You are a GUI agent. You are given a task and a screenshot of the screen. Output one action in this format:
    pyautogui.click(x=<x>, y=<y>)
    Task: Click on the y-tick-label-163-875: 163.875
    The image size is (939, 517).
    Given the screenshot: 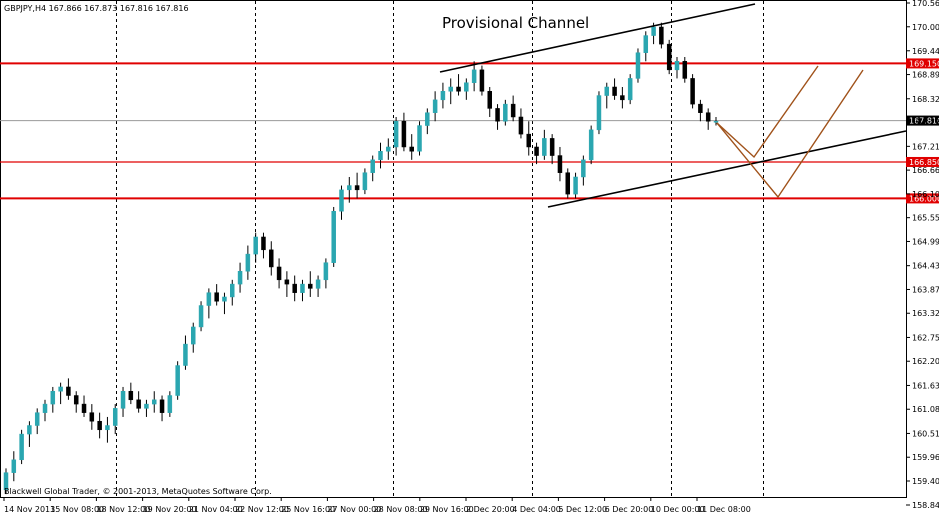 What is the action you would take?
    pyautogui.click(x=925, y=289)
    